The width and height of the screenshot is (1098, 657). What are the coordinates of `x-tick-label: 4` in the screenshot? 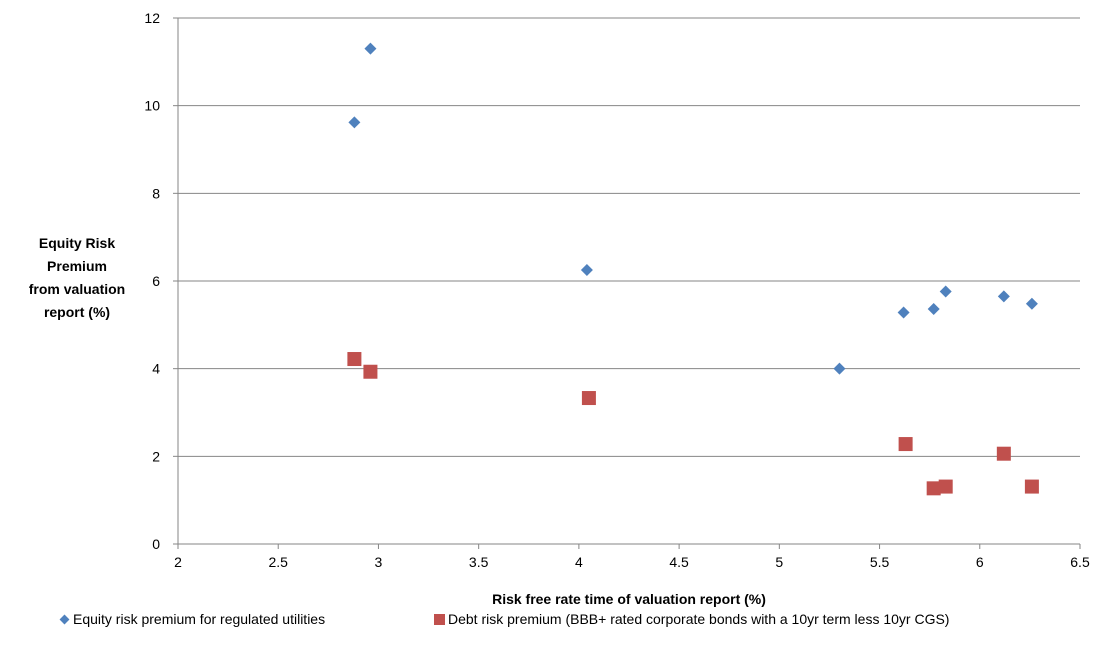 It's located at (579, 562).